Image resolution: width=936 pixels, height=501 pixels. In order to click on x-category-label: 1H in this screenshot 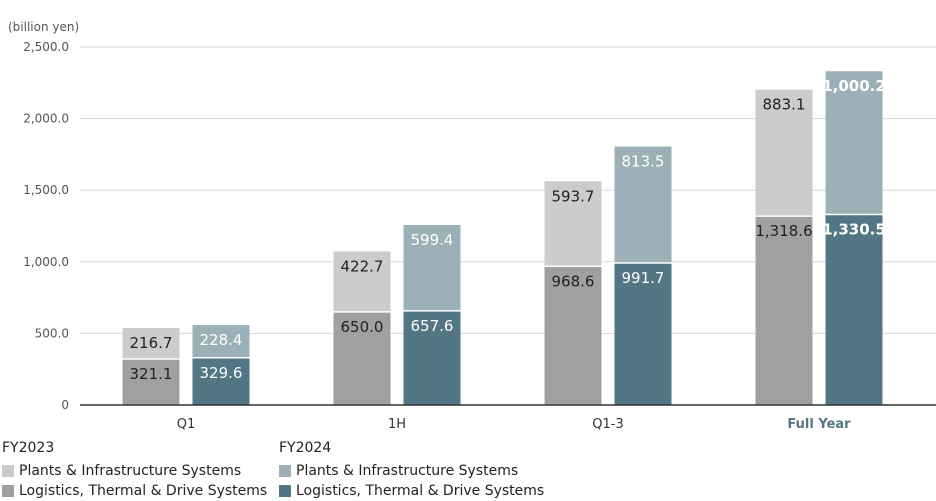, I will do `click(397, 424)`.